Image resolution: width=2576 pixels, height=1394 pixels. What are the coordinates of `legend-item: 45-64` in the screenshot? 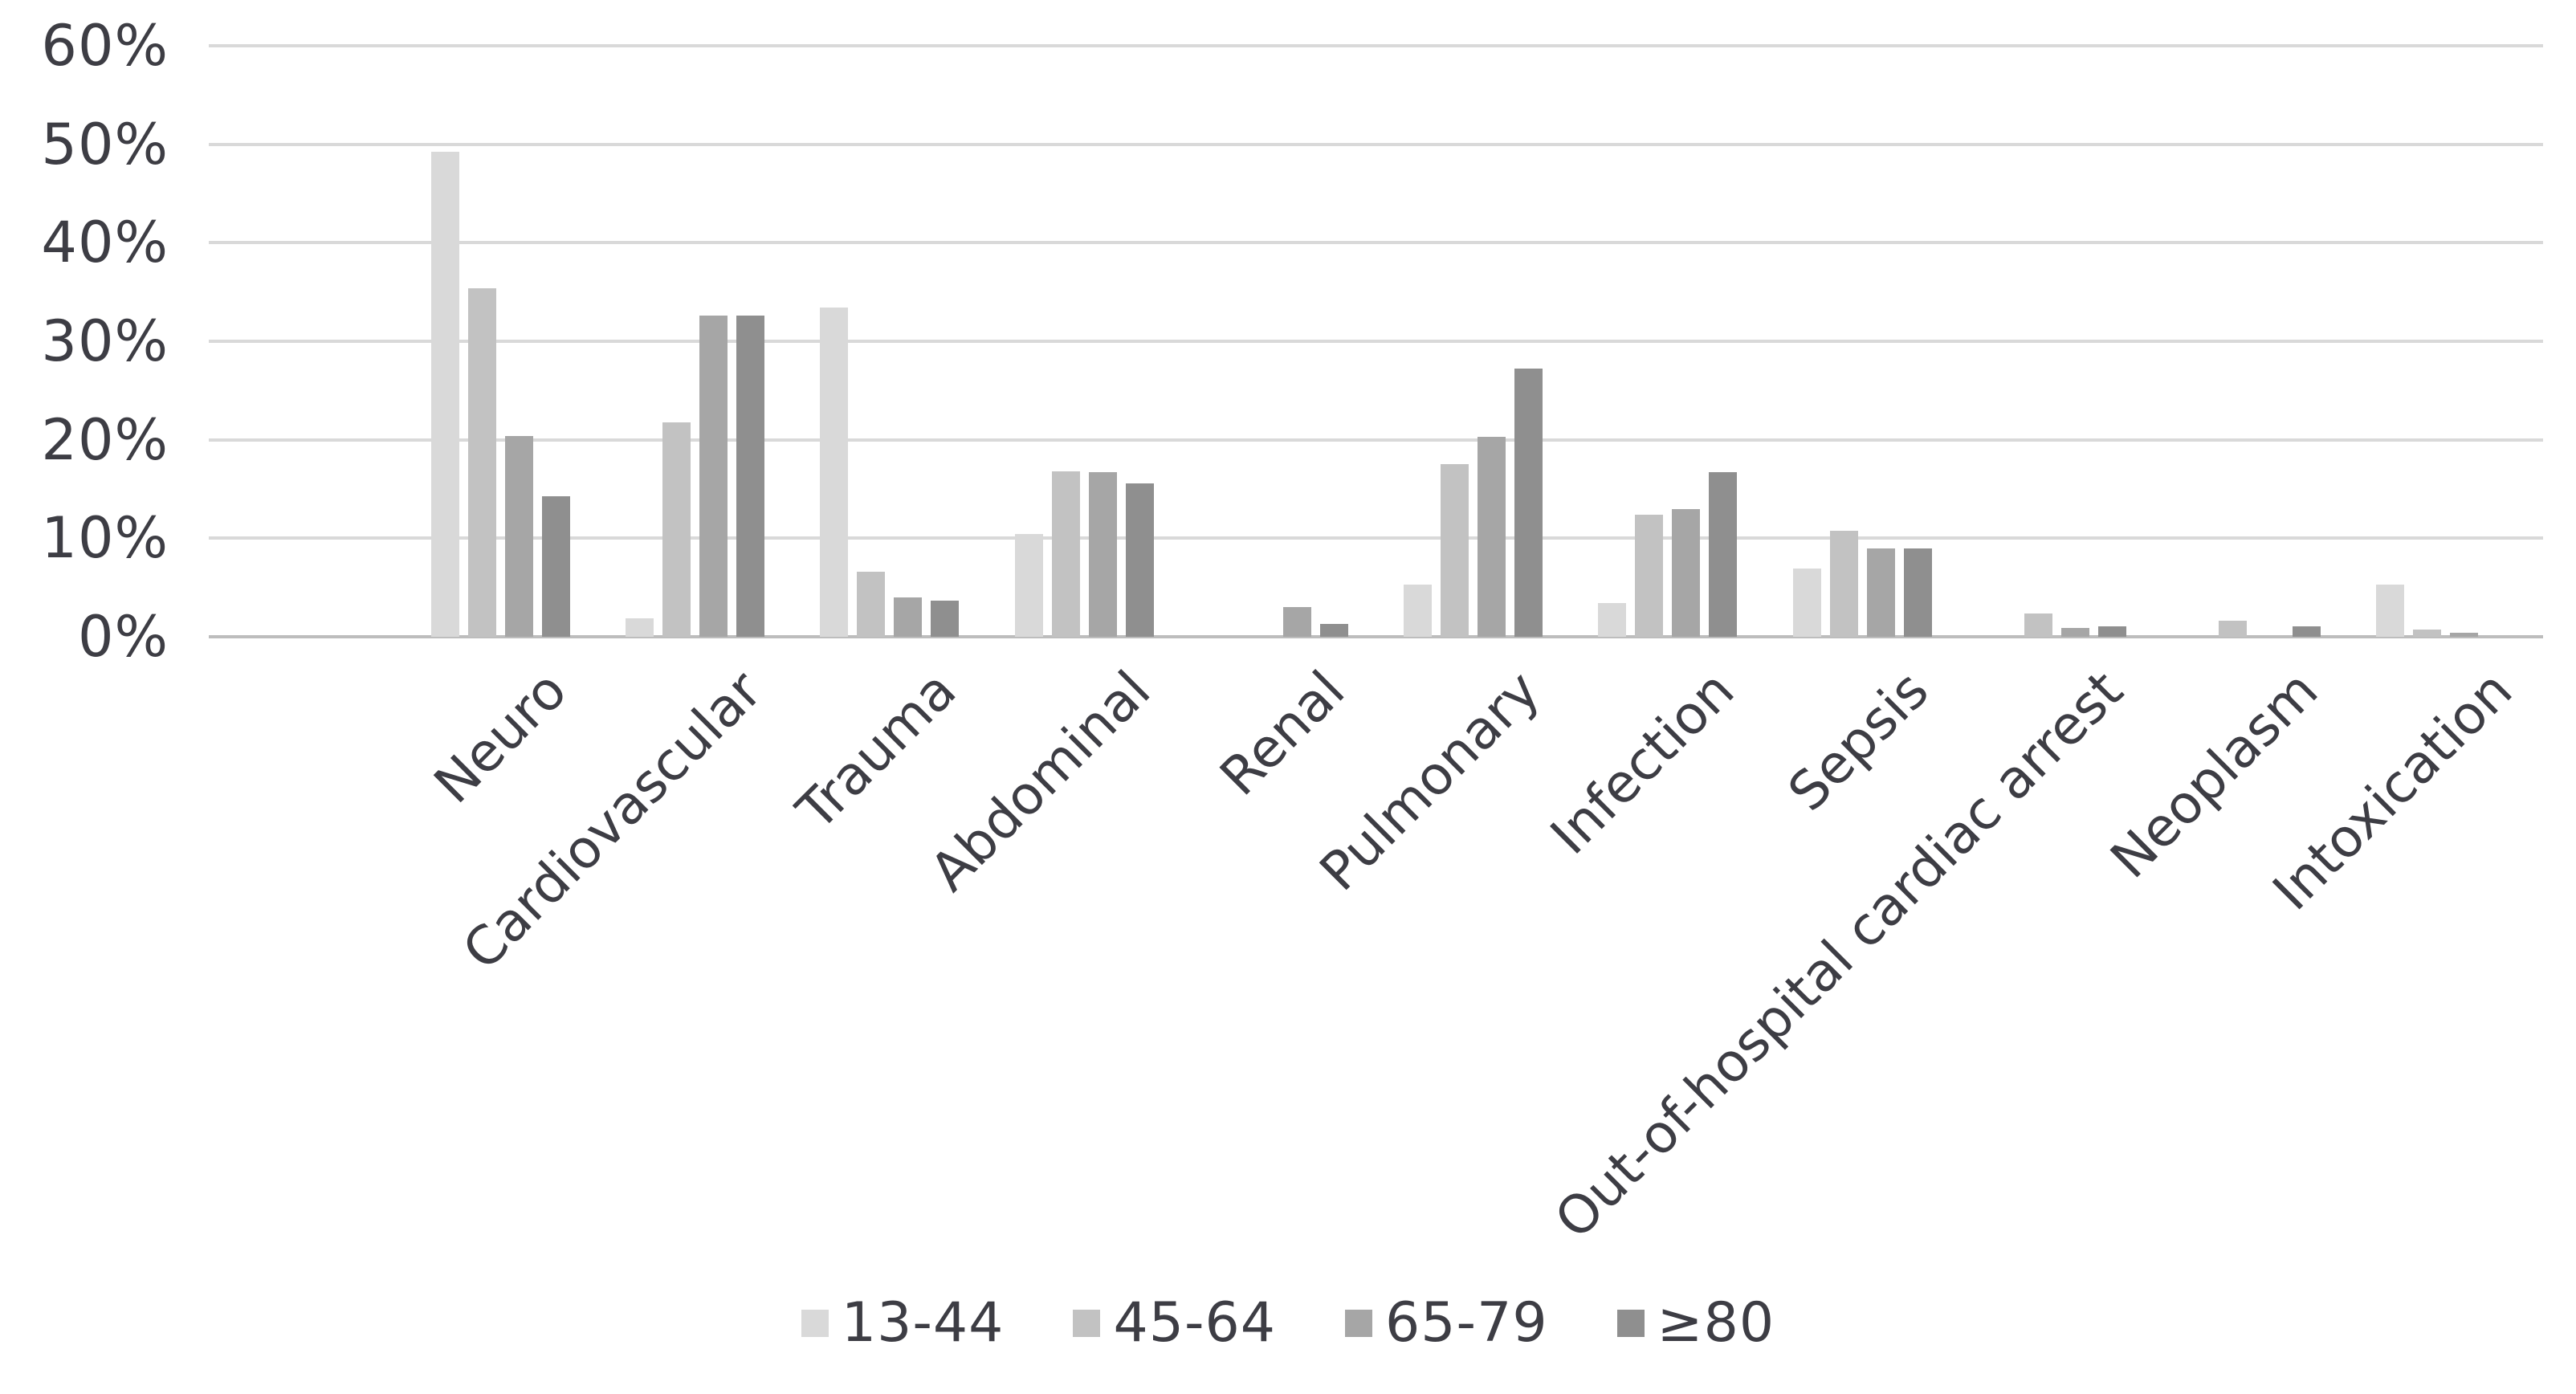 It's located at (1174, 1323).